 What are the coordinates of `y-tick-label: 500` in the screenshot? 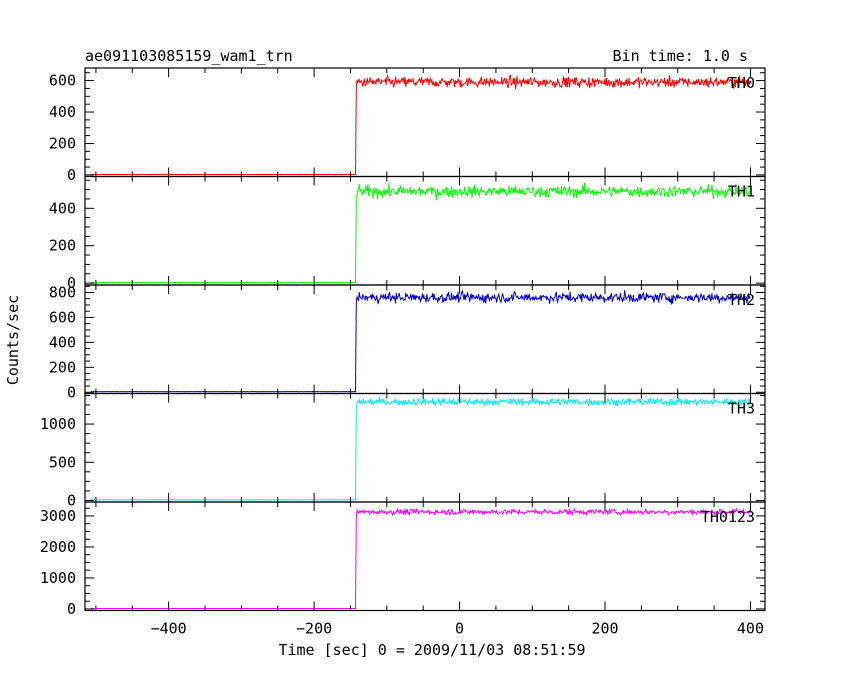 It's located at (62, 462).